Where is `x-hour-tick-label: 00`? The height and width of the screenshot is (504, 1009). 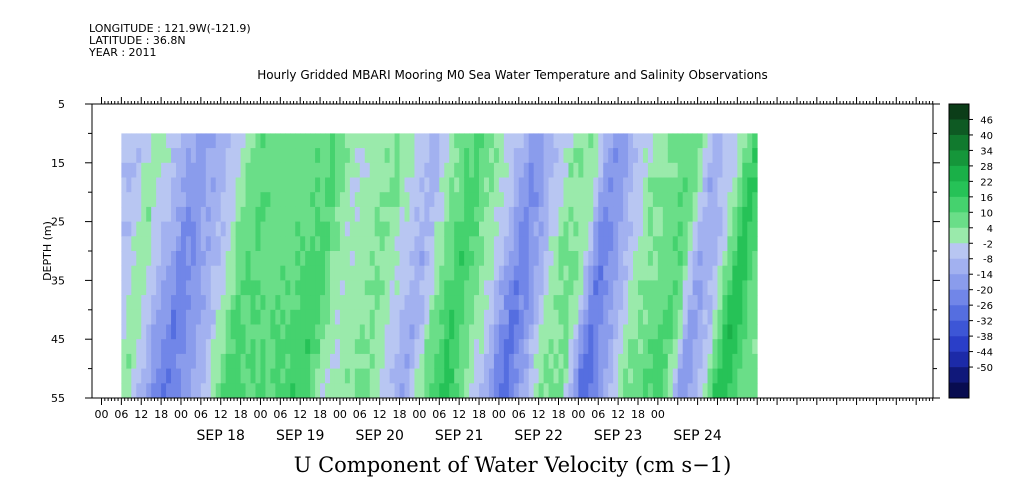
x-hour-tick-label: 00 is located at coordinates (499, 414).